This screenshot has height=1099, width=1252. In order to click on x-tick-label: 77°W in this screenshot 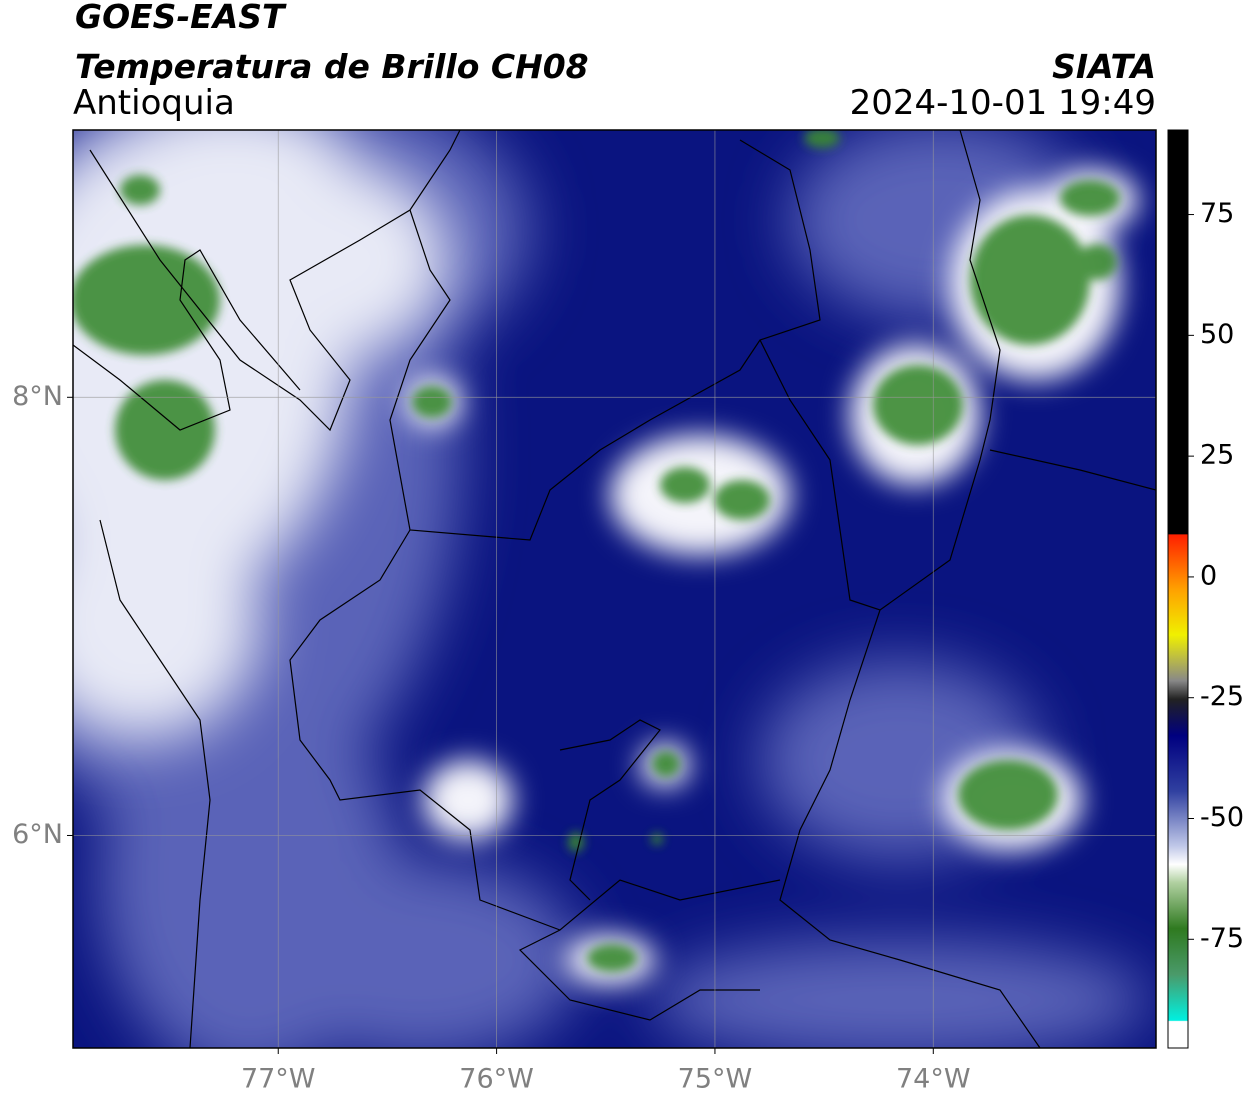, I will do `click(278, 1079)`.